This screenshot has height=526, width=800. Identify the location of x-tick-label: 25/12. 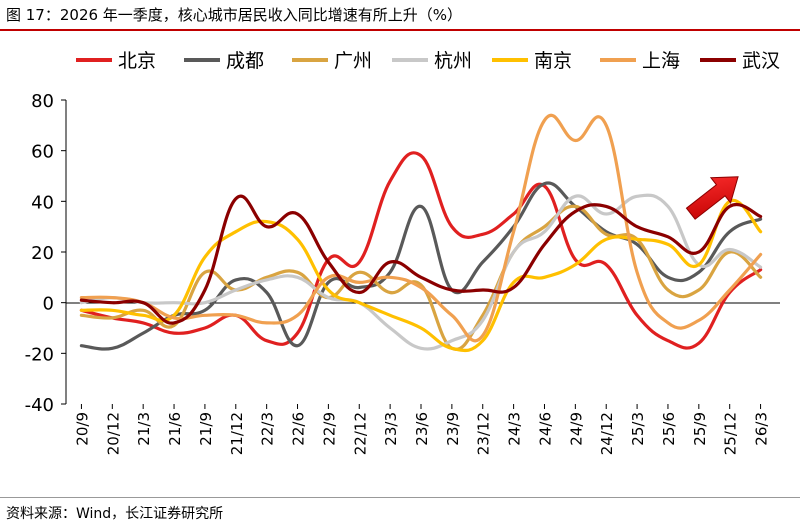
(731, 433).